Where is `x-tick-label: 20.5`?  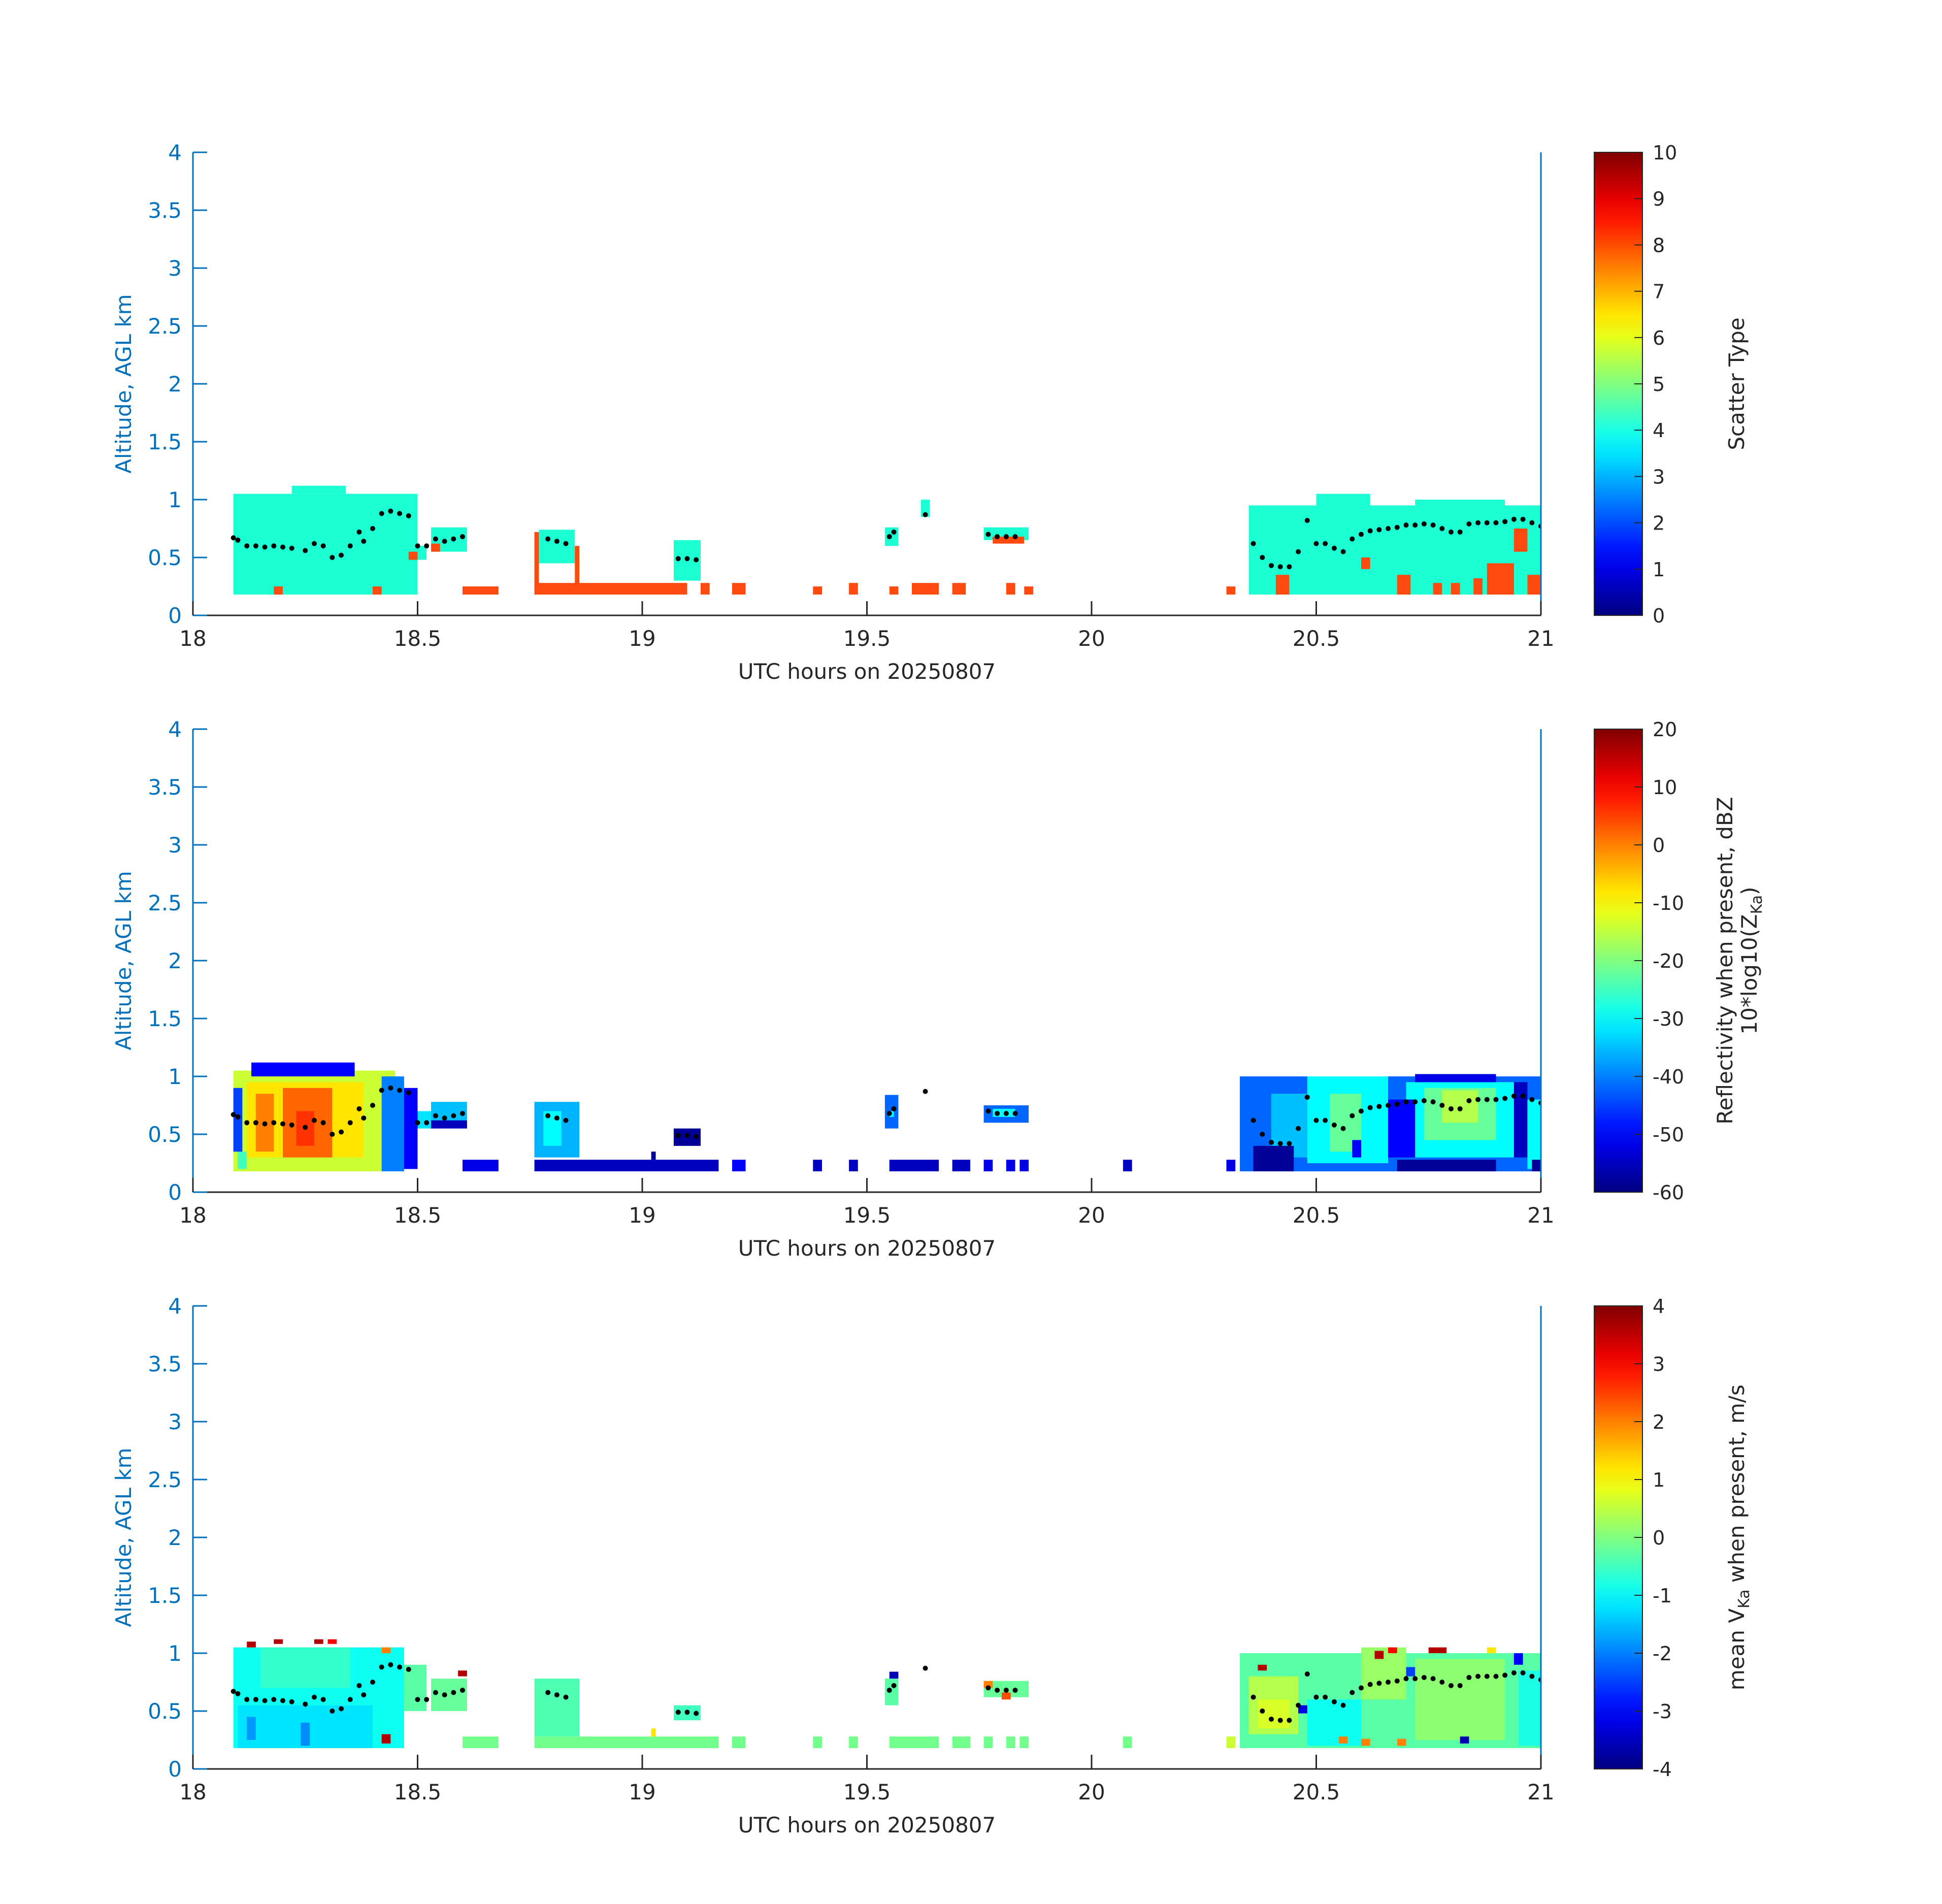 x-tick-label: 20.5 is located at coordinates (1316, 1792).